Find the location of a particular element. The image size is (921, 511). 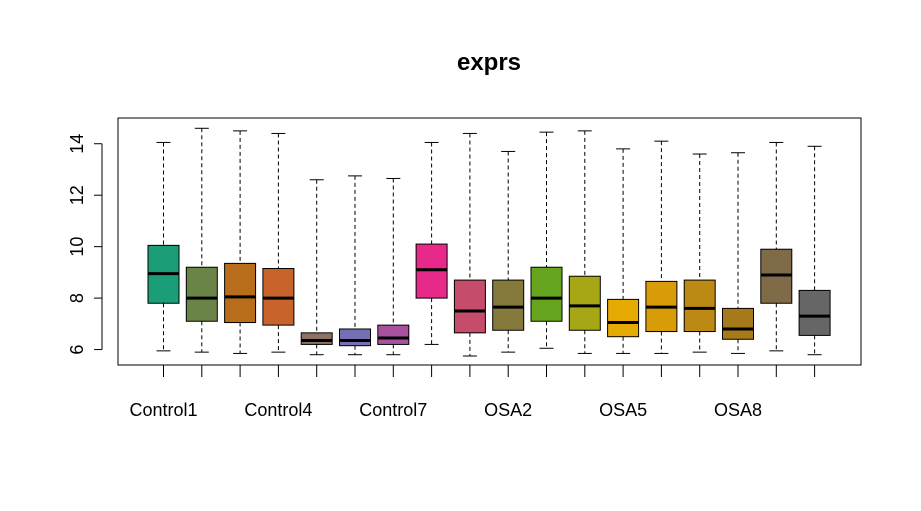

x-category-label: OSA5 is located at coordinates (623, 410).